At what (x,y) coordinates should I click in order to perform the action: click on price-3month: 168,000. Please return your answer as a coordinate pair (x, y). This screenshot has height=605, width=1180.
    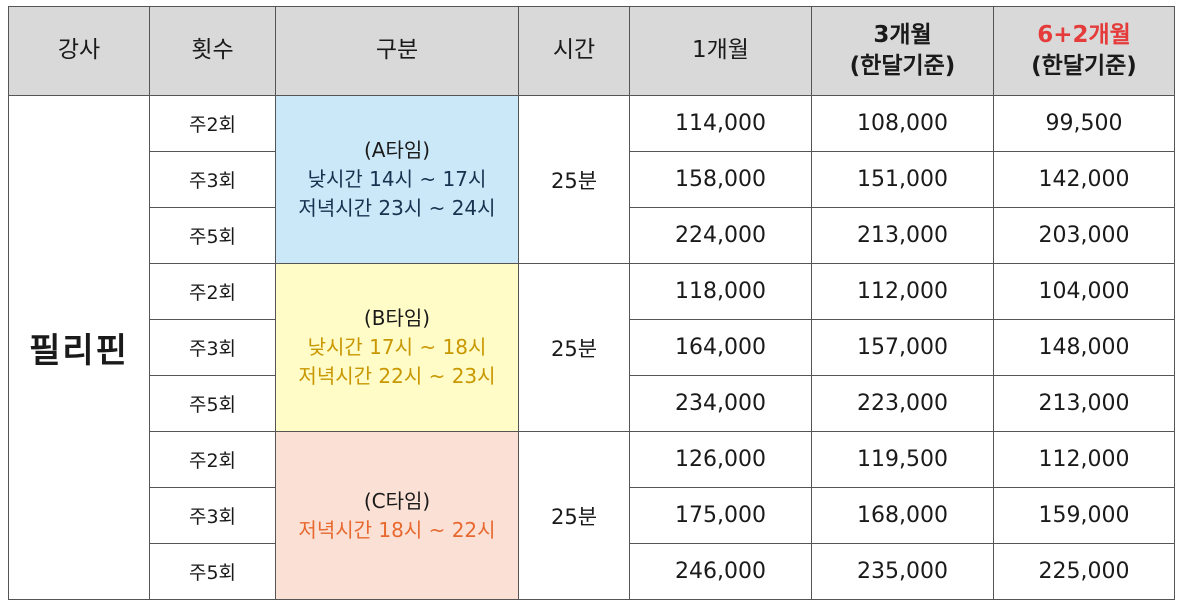
    Looking at the image, I should click on (902, 515).